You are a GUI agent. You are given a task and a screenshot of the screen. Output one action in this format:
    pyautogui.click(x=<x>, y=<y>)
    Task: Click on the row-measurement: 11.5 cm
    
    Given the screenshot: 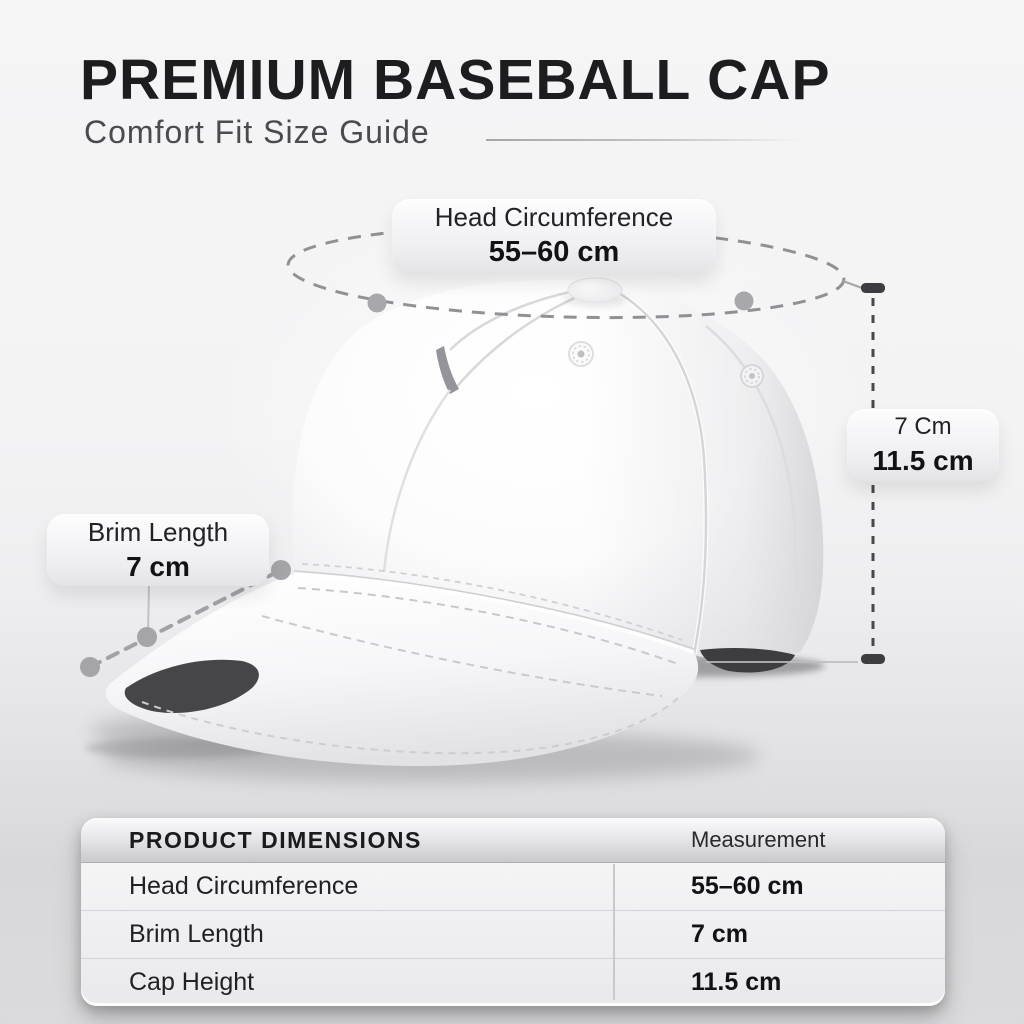 What is the action you would take?
    pyautogui.click(x=736, y=982)
    